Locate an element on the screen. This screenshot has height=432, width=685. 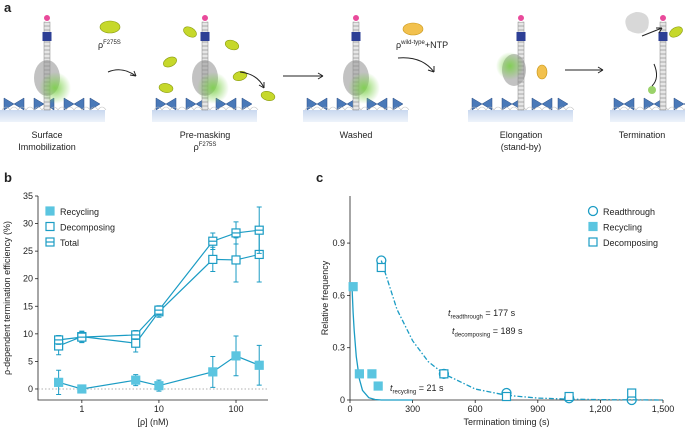
reagent-label: ρwild-type+NTP is located at coordinates (422, 45).